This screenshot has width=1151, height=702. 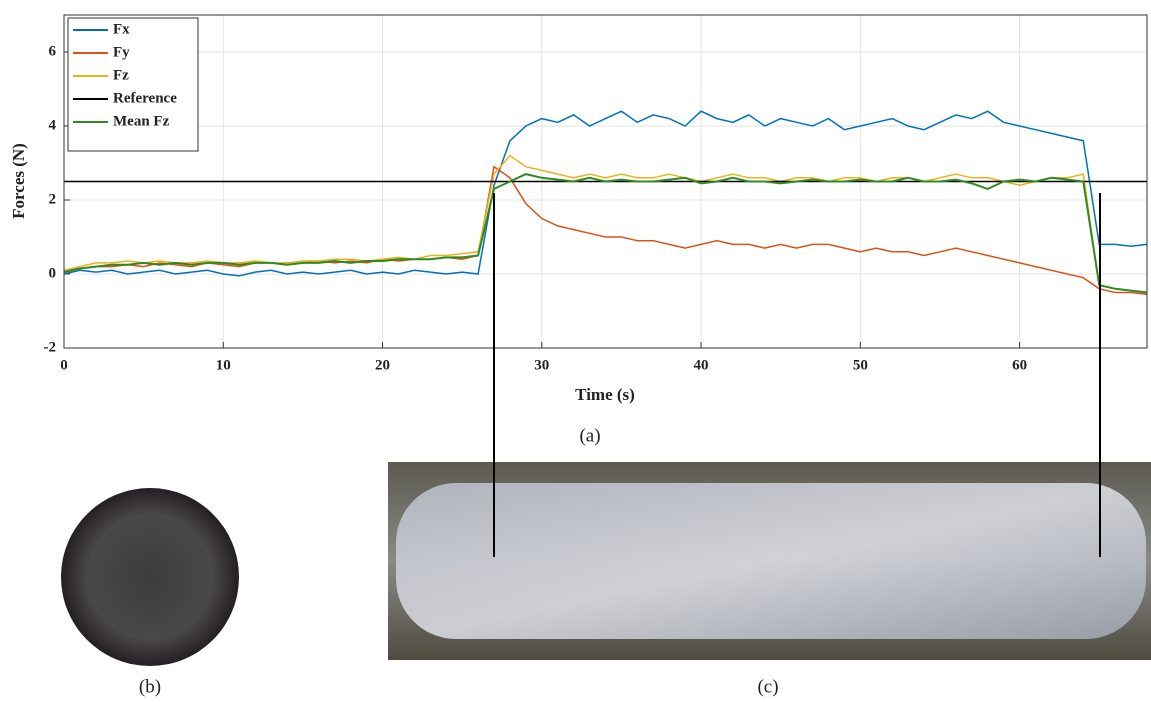 I want to click on panel-label: (c), so click(x=767, y=686).